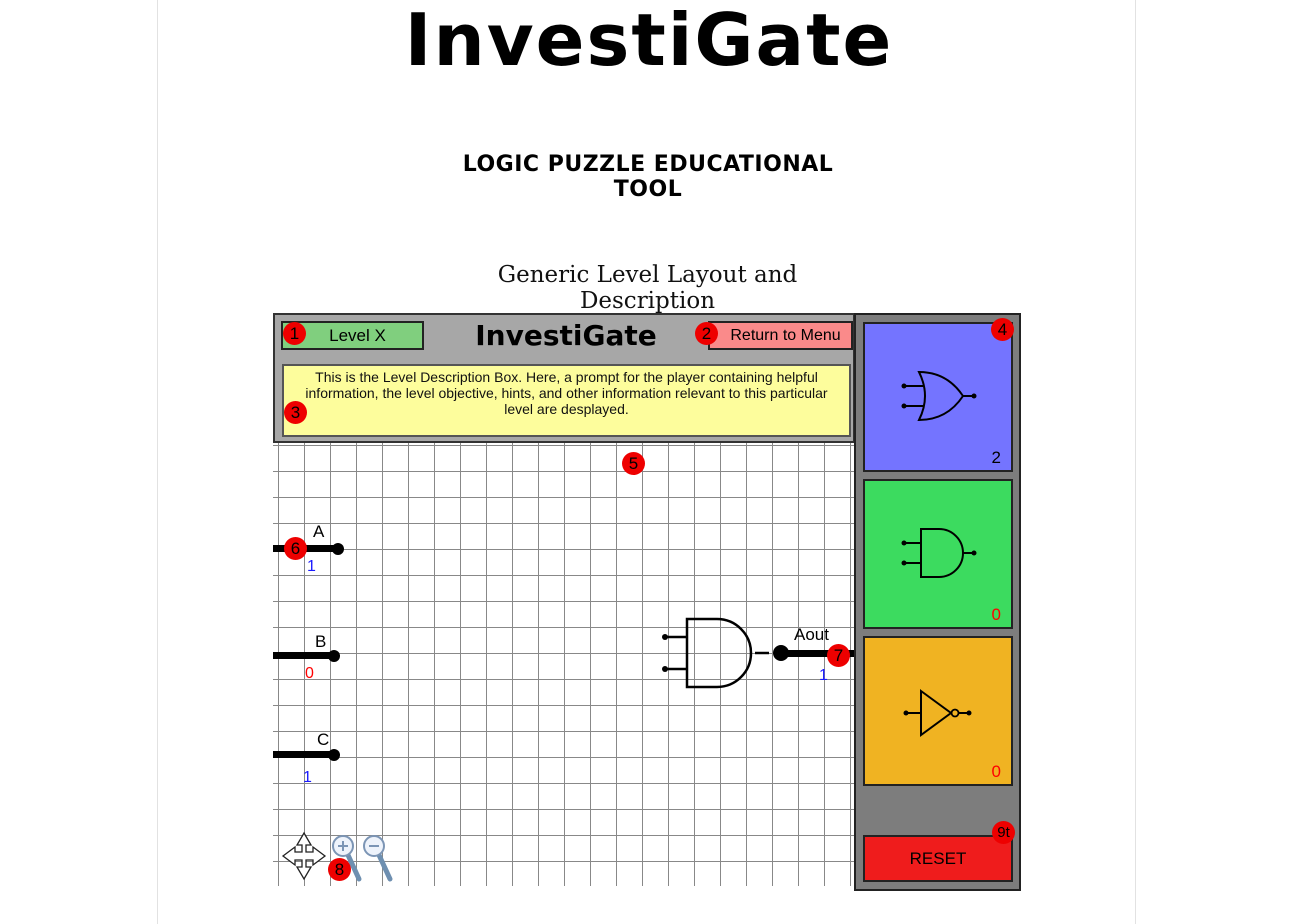 The width and height of the screenshot is (1291, 924). What do you see at coordinates (781, 653) in the screenshot?
I see `output-terminal` at bounding box center [781, 653].